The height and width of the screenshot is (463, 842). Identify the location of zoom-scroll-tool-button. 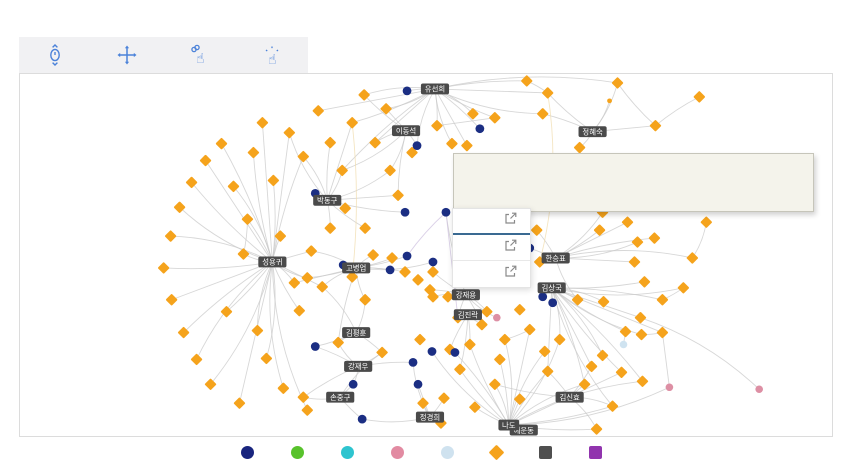
(55, 55).